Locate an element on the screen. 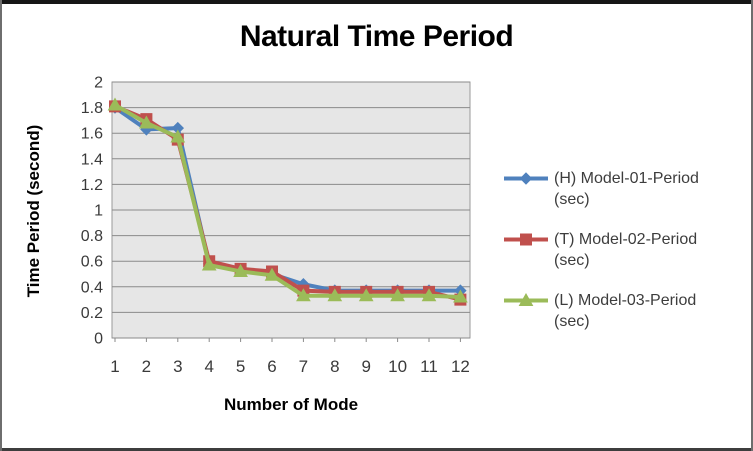 This screenshot has width=753, height=451. legend-item-3: (L) Model-03-Period (sec) is located at coordinates (625, 311).